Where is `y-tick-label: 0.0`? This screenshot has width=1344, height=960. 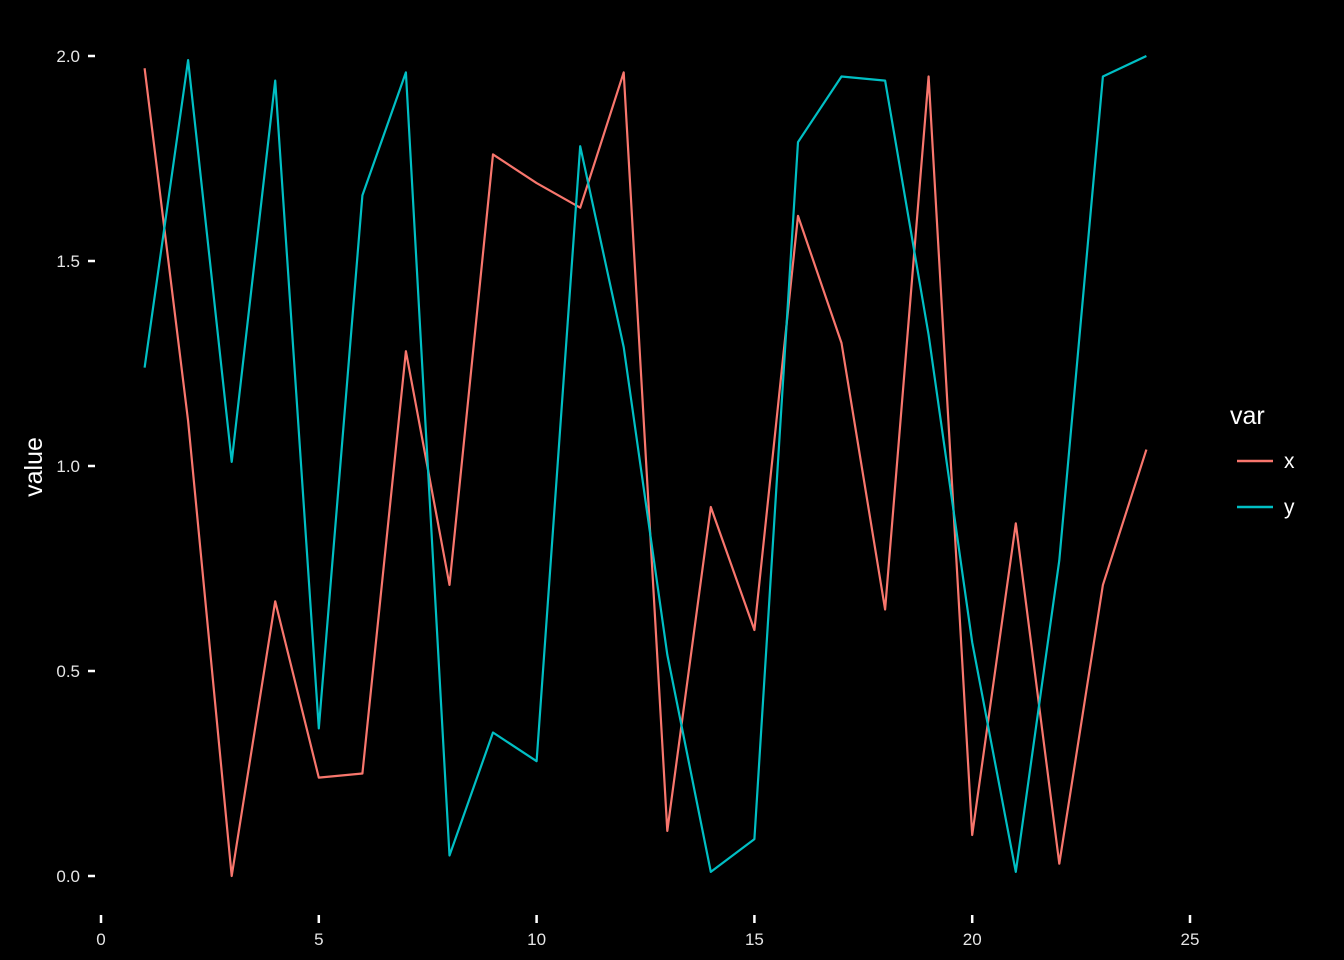
y-tick-label: 0.0 is located at coordinates (68, 876).